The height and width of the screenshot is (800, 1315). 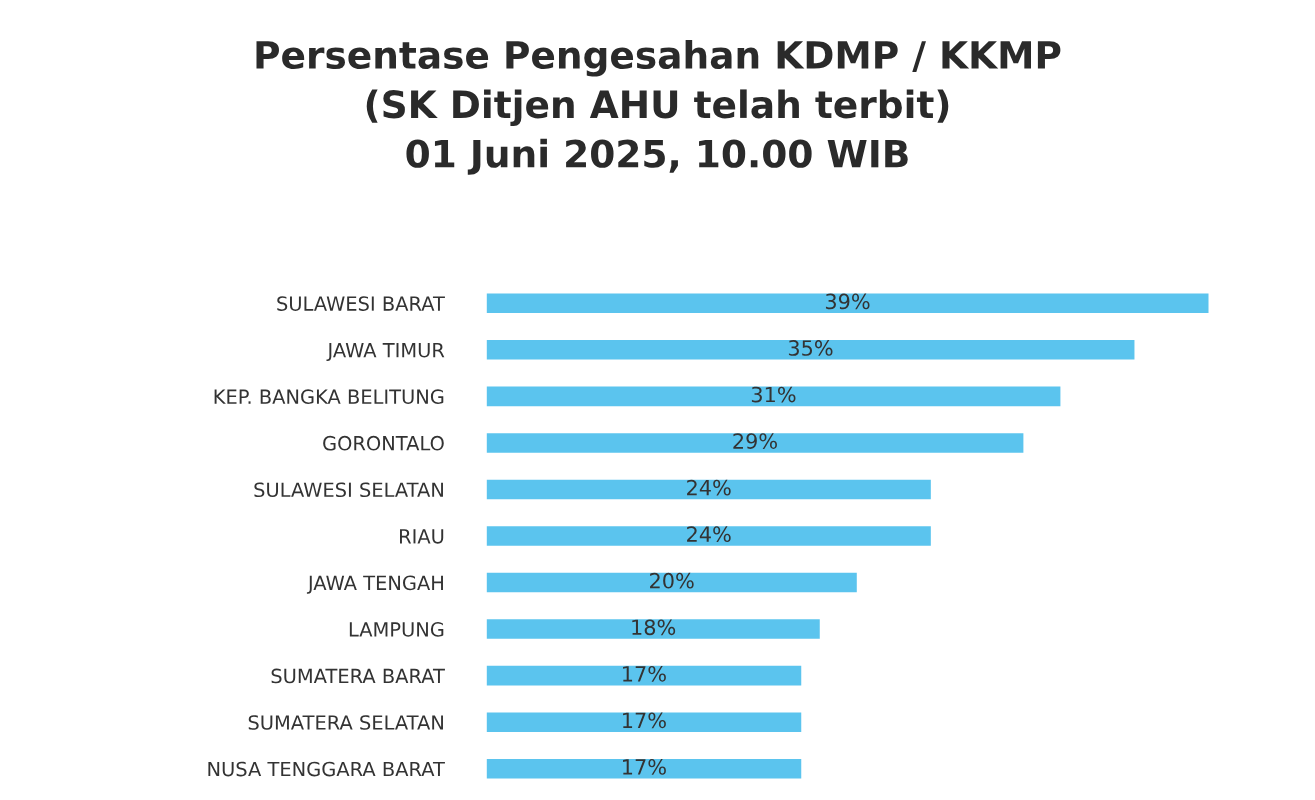 What do you see at coordinates (385, 352) in the screenshot?
I see `y-tick-label: JAWA TIMUR` at bounding box center [385, 352].